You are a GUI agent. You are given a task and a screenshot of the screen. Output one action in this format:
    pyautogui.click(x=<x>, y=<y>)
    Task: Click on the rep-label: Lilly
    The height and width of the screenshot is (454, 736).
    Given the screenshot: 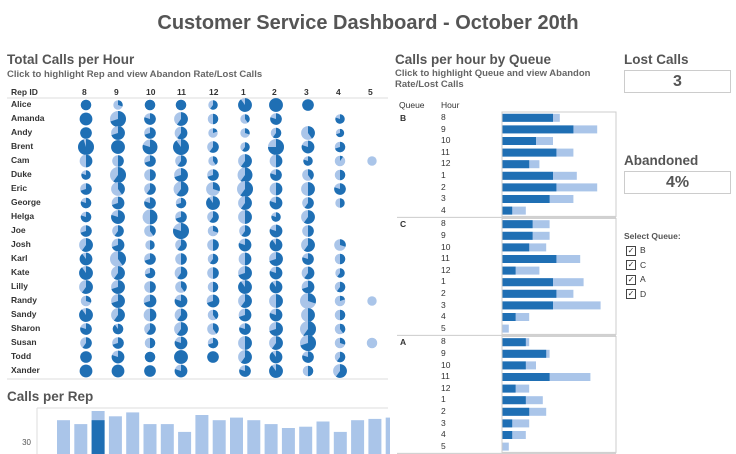 What is the action you would take?
    pyautogui.click(x=20, y=286)
    